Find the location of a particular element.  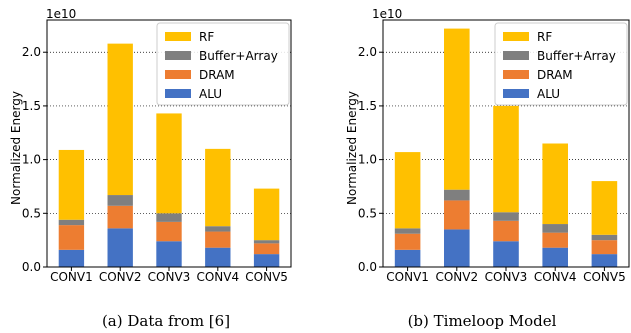

caption-a: (a) Data from [6] is located at coordinates (166, 321).